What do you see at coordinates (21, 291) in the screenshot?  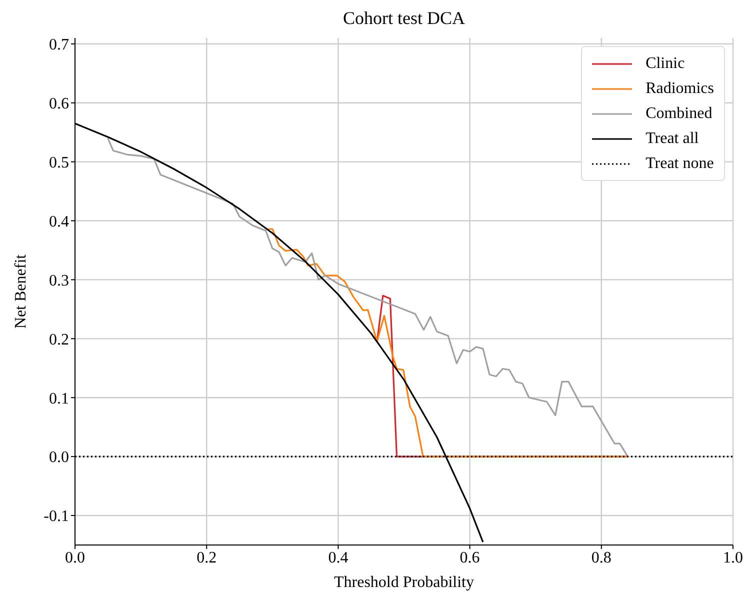 I see `y-axis-title: Net Benefit` at bounding box center [21, 291].